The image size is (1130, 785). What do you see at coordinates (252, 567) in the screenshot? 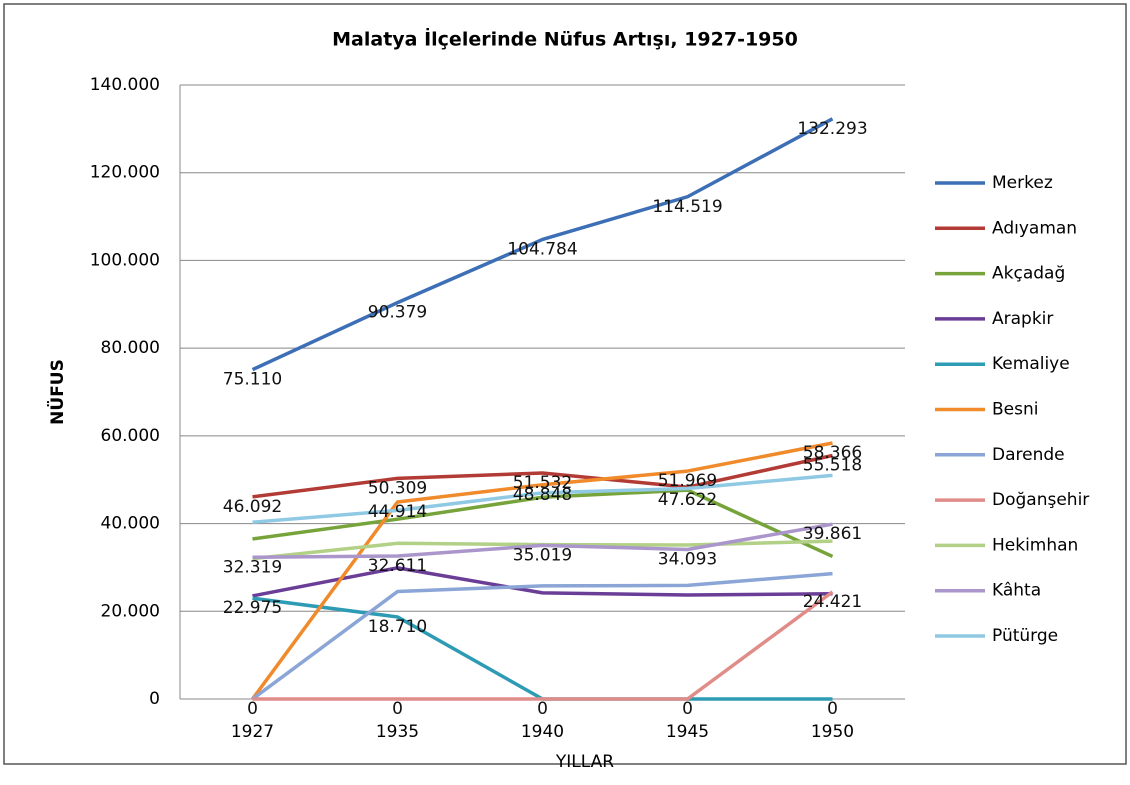
I see `data-label: 32.319` at bounding box center [252, 567].